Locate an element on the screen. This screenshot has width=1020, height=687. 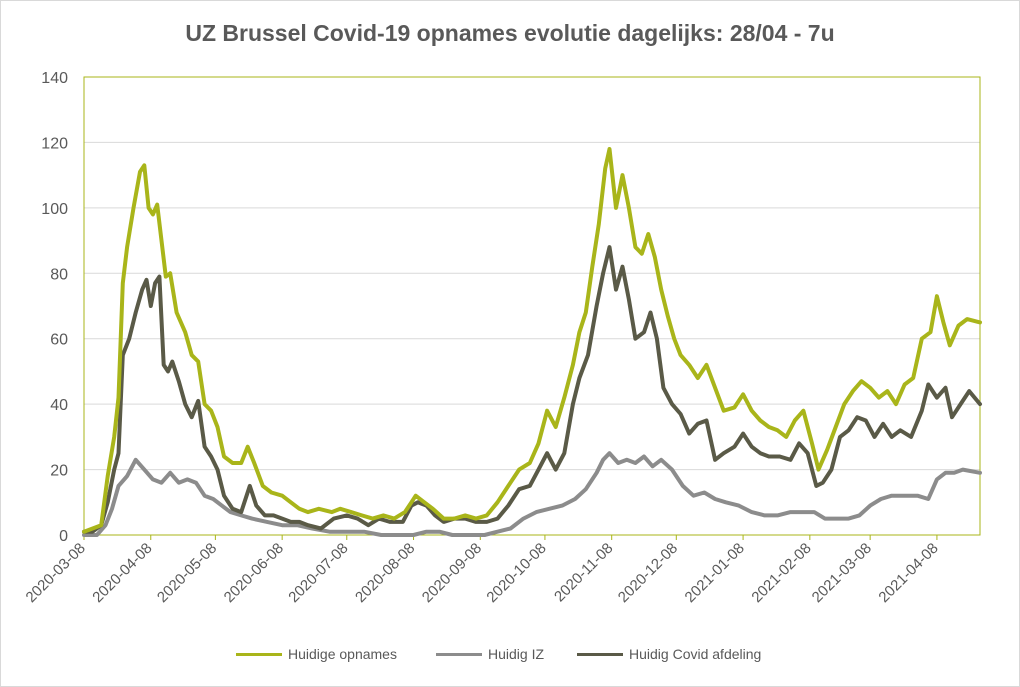
x-tick-label: 2021-04-08 is located at coordinates (908, 573).